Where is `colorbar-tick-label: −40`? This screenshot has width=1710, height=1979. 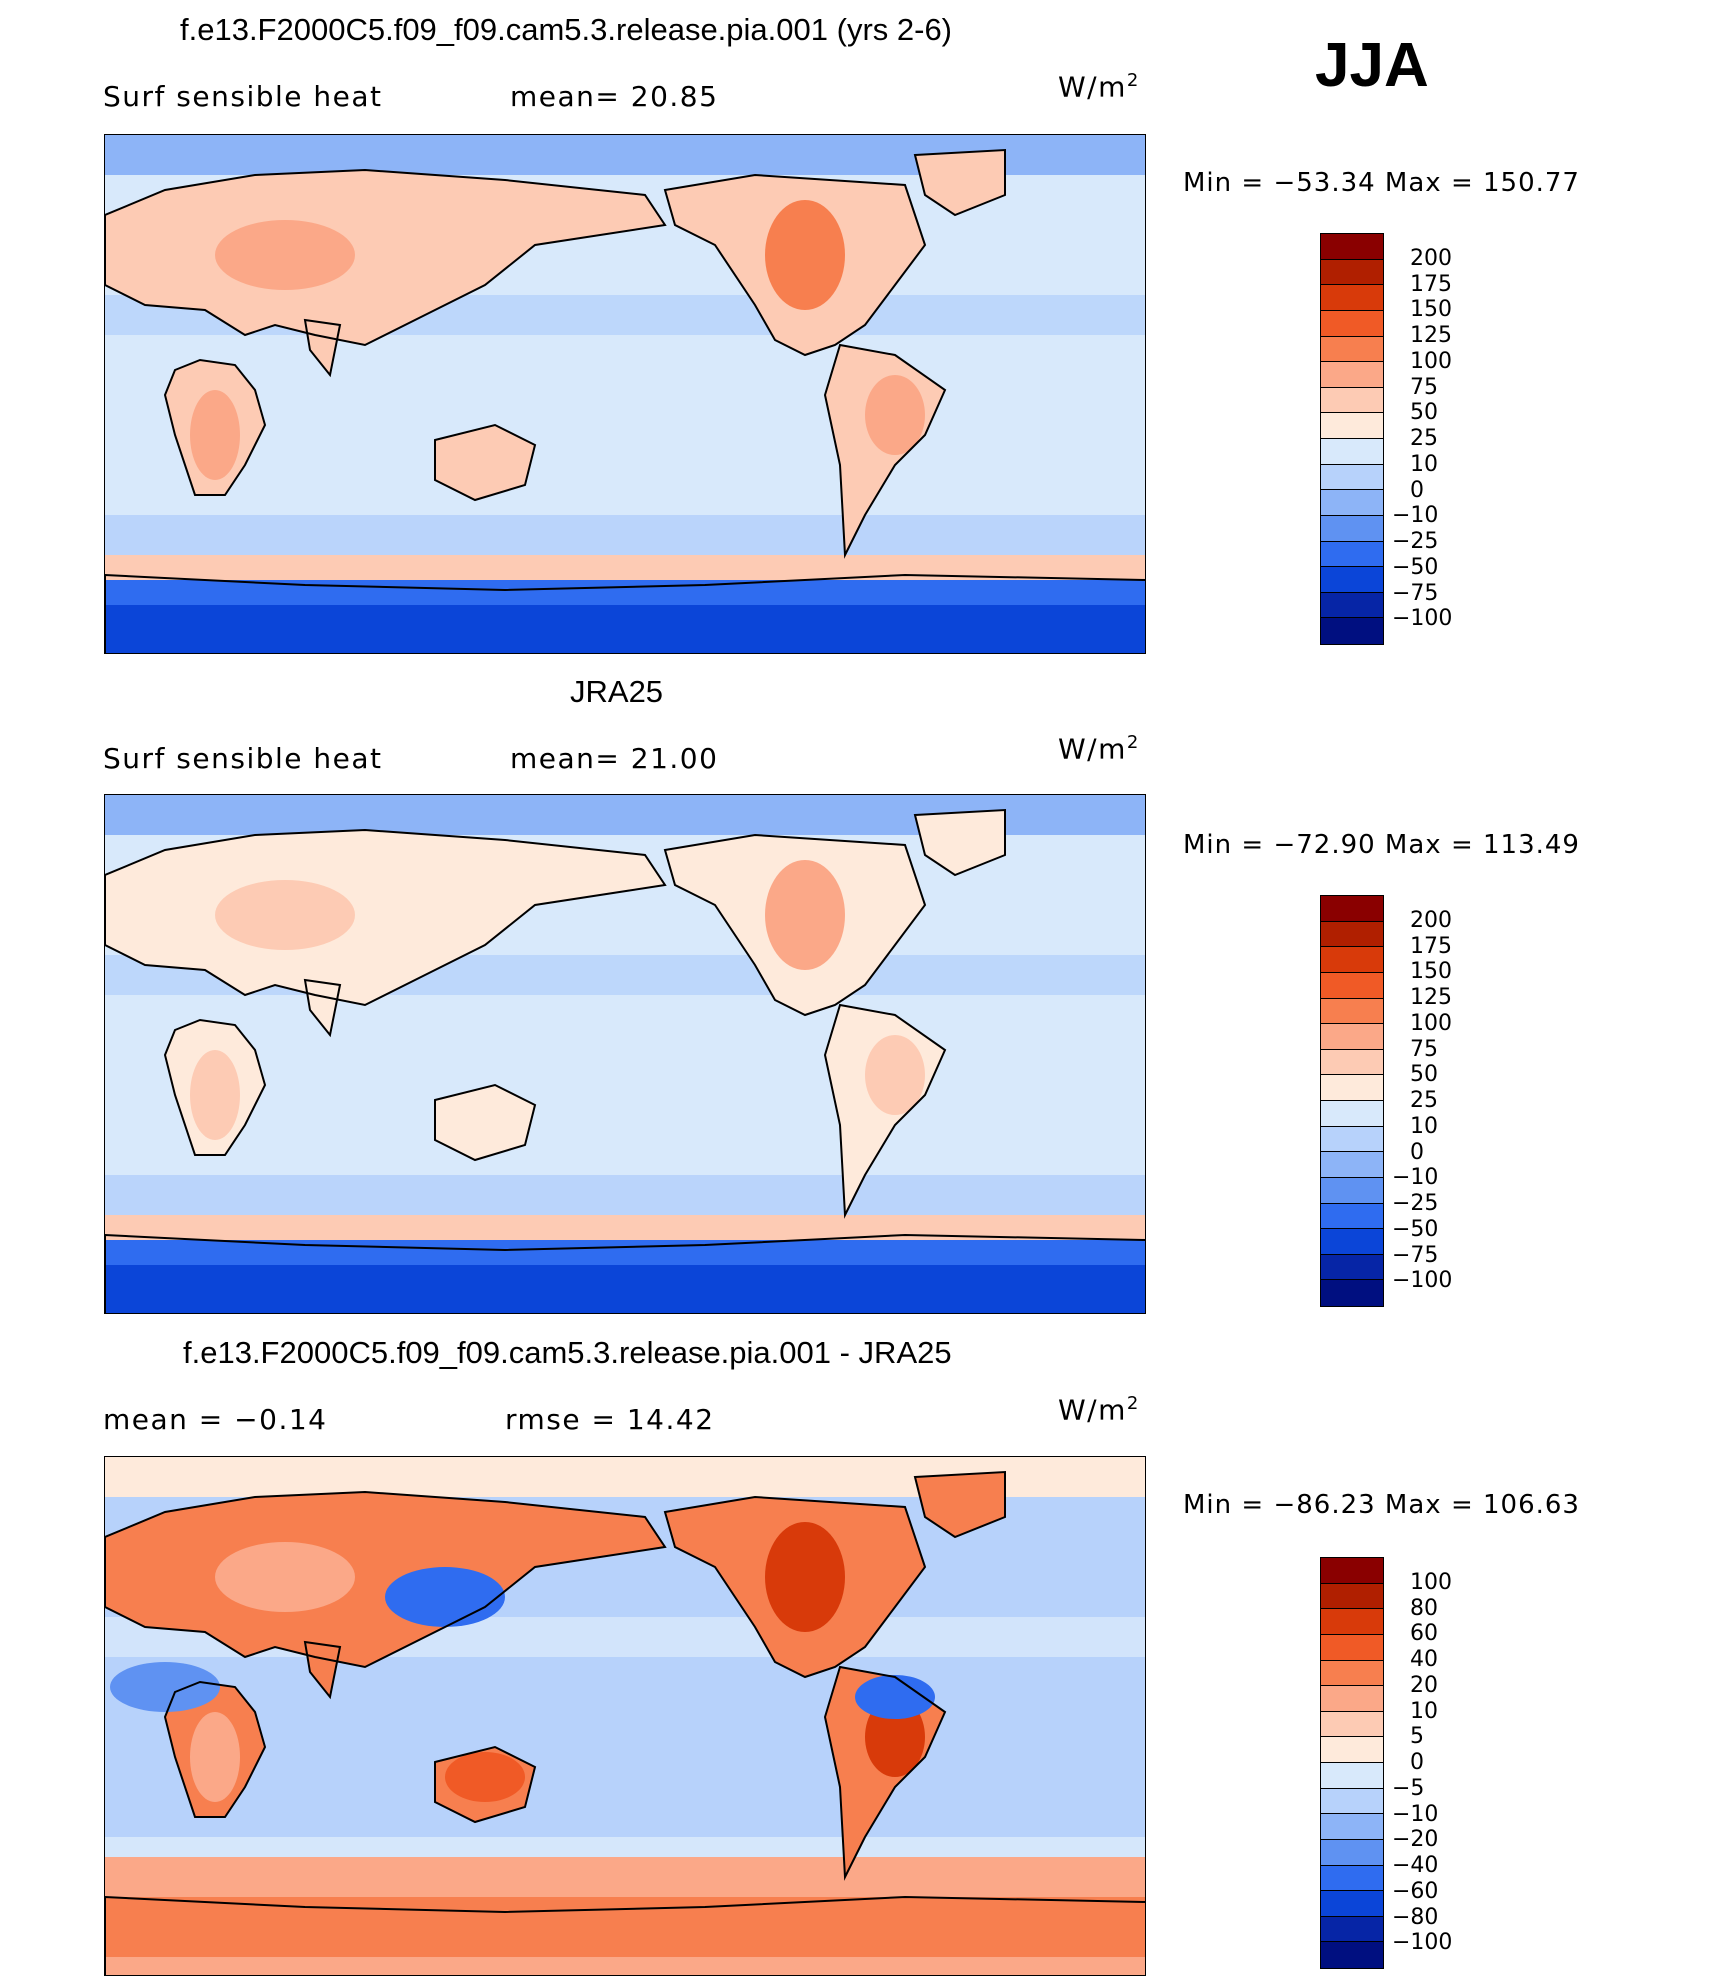
colorbar-tick-label: −40 is located at coordinates (1415, 1865).